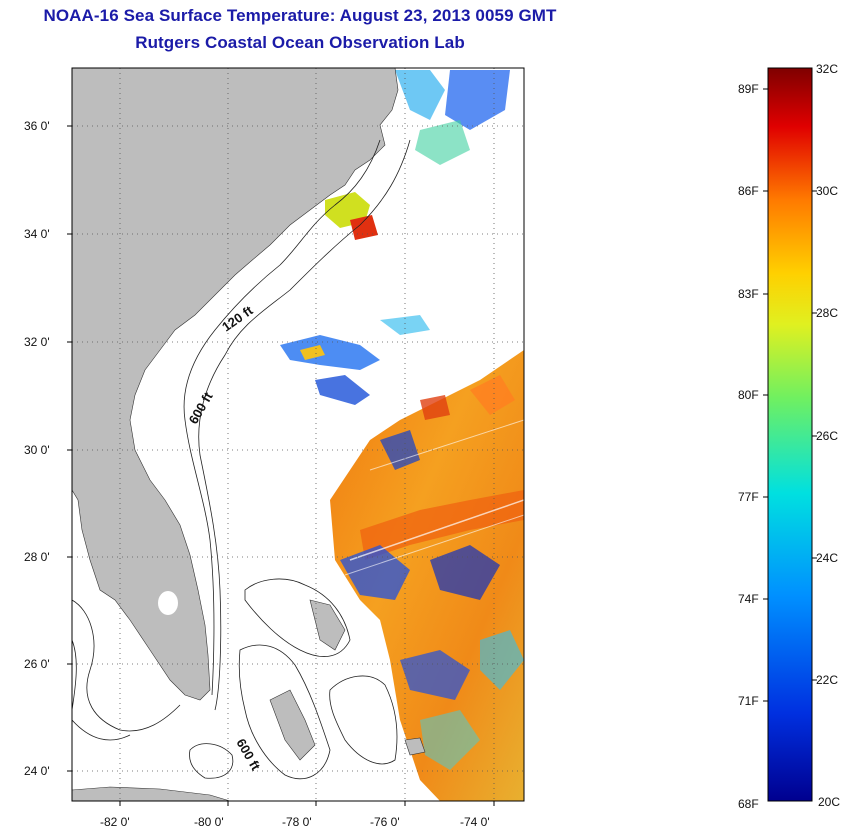  I want to click on f-label: 80F, so click(748, 395).